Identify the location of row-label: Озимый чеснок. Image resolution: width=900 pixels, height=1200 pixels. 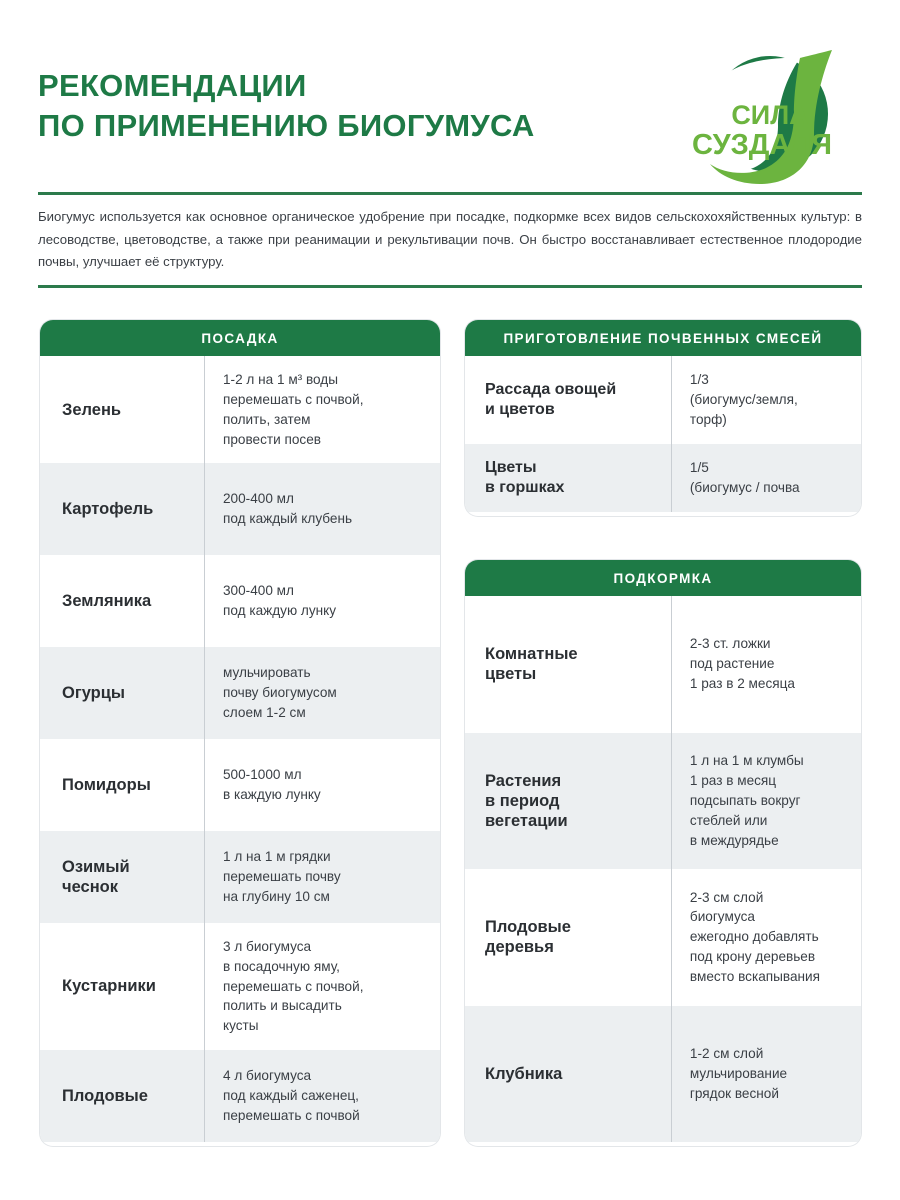
(96, 876).